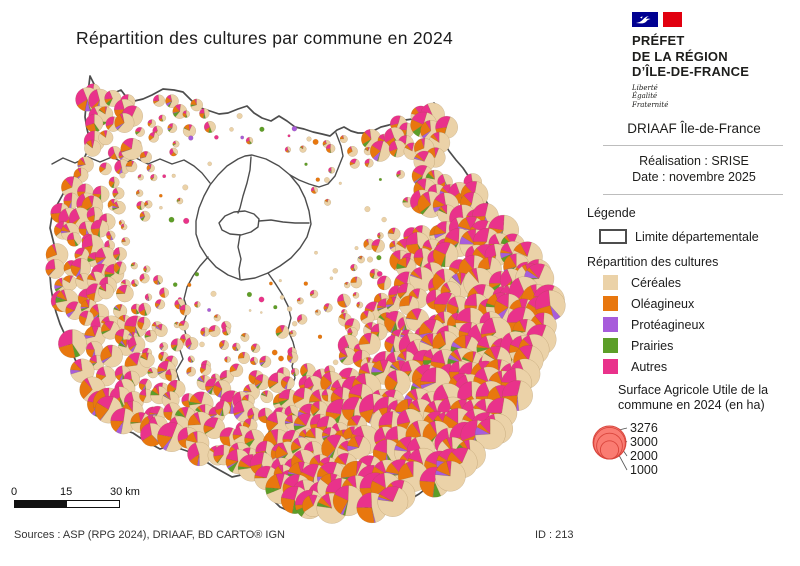  What do you see at coordinates (610, 345) in the screenshot?
I see `prairies-color-swatch` at bounding box center [610, 345].